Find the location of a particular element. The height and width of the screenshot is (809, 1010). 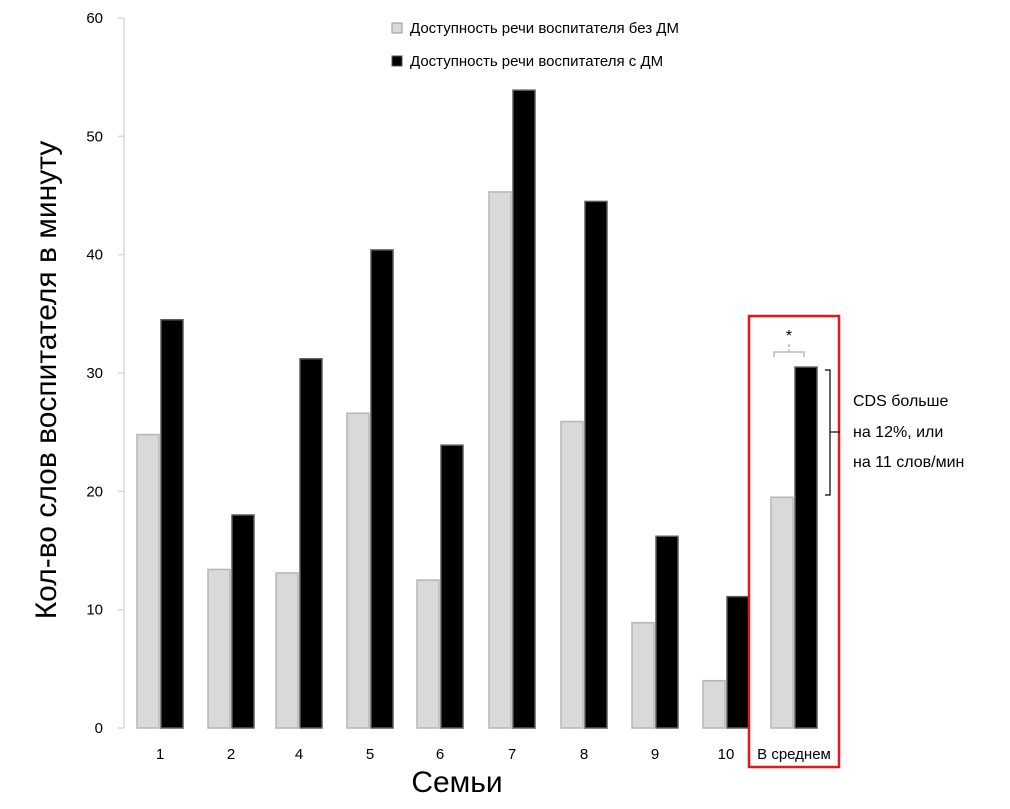

x-tick-label: В среднем is located at coordinates (794, 754).